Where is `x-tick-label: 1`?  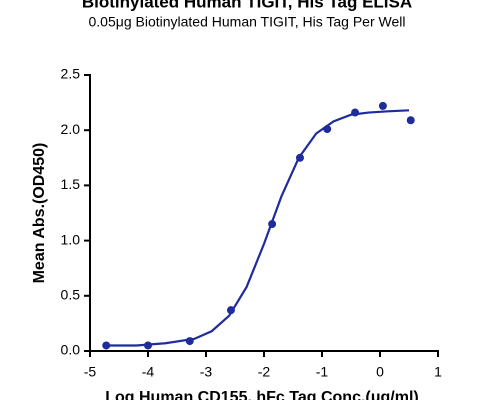 x-tick-label: 1 is located at coordinates (438, 372).